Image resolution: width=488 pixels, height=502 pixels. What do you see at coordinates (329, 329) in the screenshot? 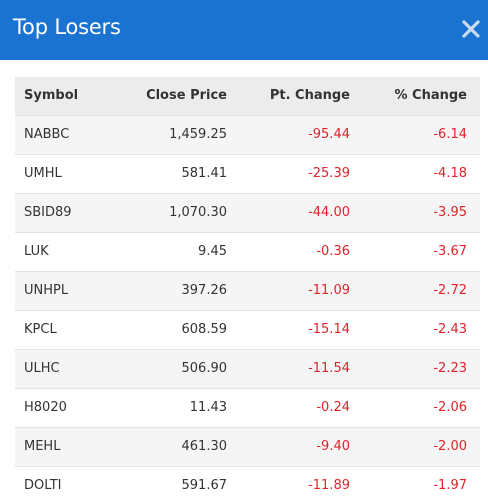
I see `cell-pt-change: -15.14` at bounding box center [329, 329].